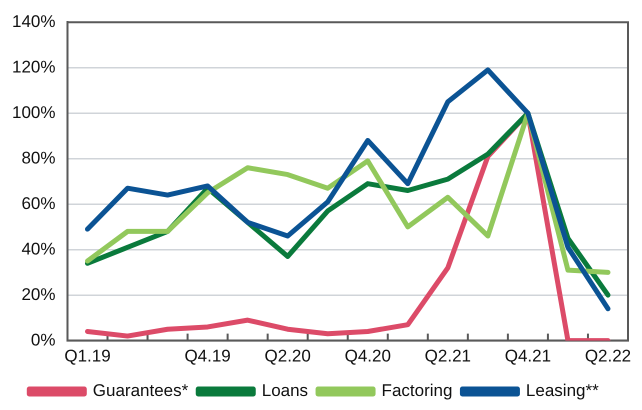 This screenshot has width=642, height=410. I want to click on x-tick-label: Q4.20, so click(367, 356).